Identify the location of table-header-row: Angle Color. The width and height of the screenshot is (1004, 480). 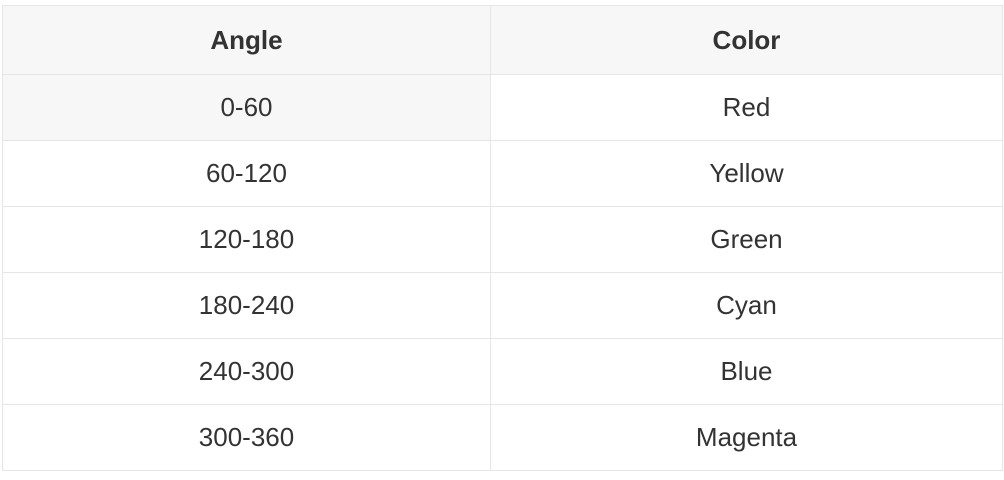
(502, 40).